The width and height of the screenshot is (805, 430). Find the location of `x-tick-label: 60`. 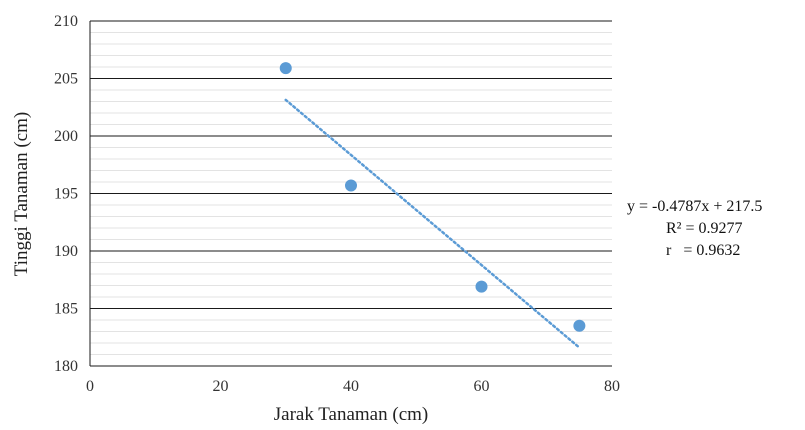

x-tick-label: 60 is located at coordinates (482, 386).